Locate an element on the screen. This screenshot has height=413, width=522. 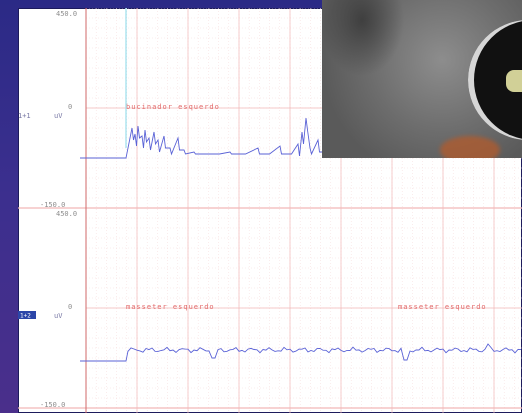
thumbnail-warm-spot is located at coordinates (470, 147).